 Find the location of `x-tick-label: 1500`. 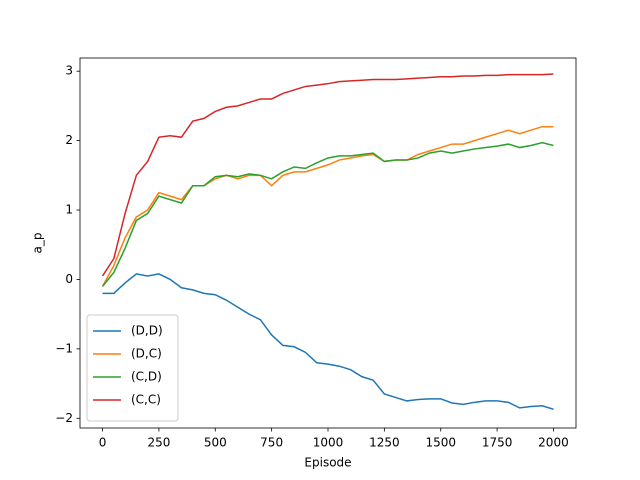

x-tick-label: 1500 is located at coordinates (440, 443).